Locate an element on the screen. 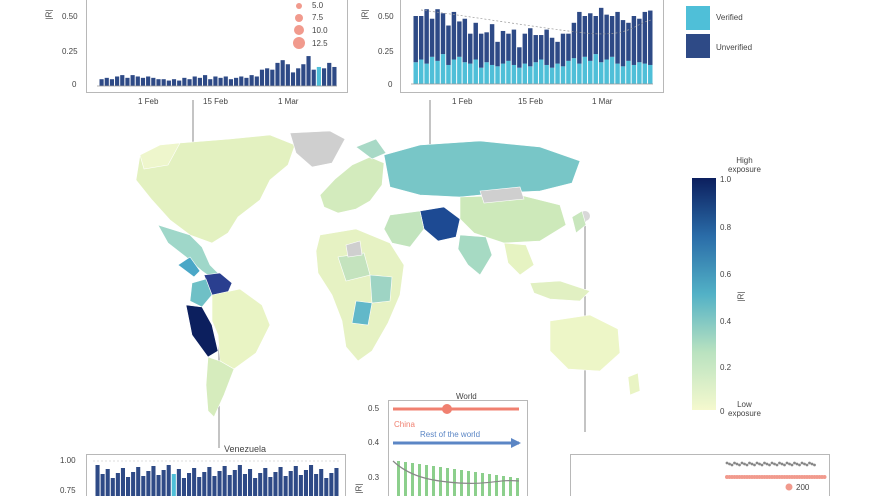  colorbar-gradient is located at coordinates (704, 294).